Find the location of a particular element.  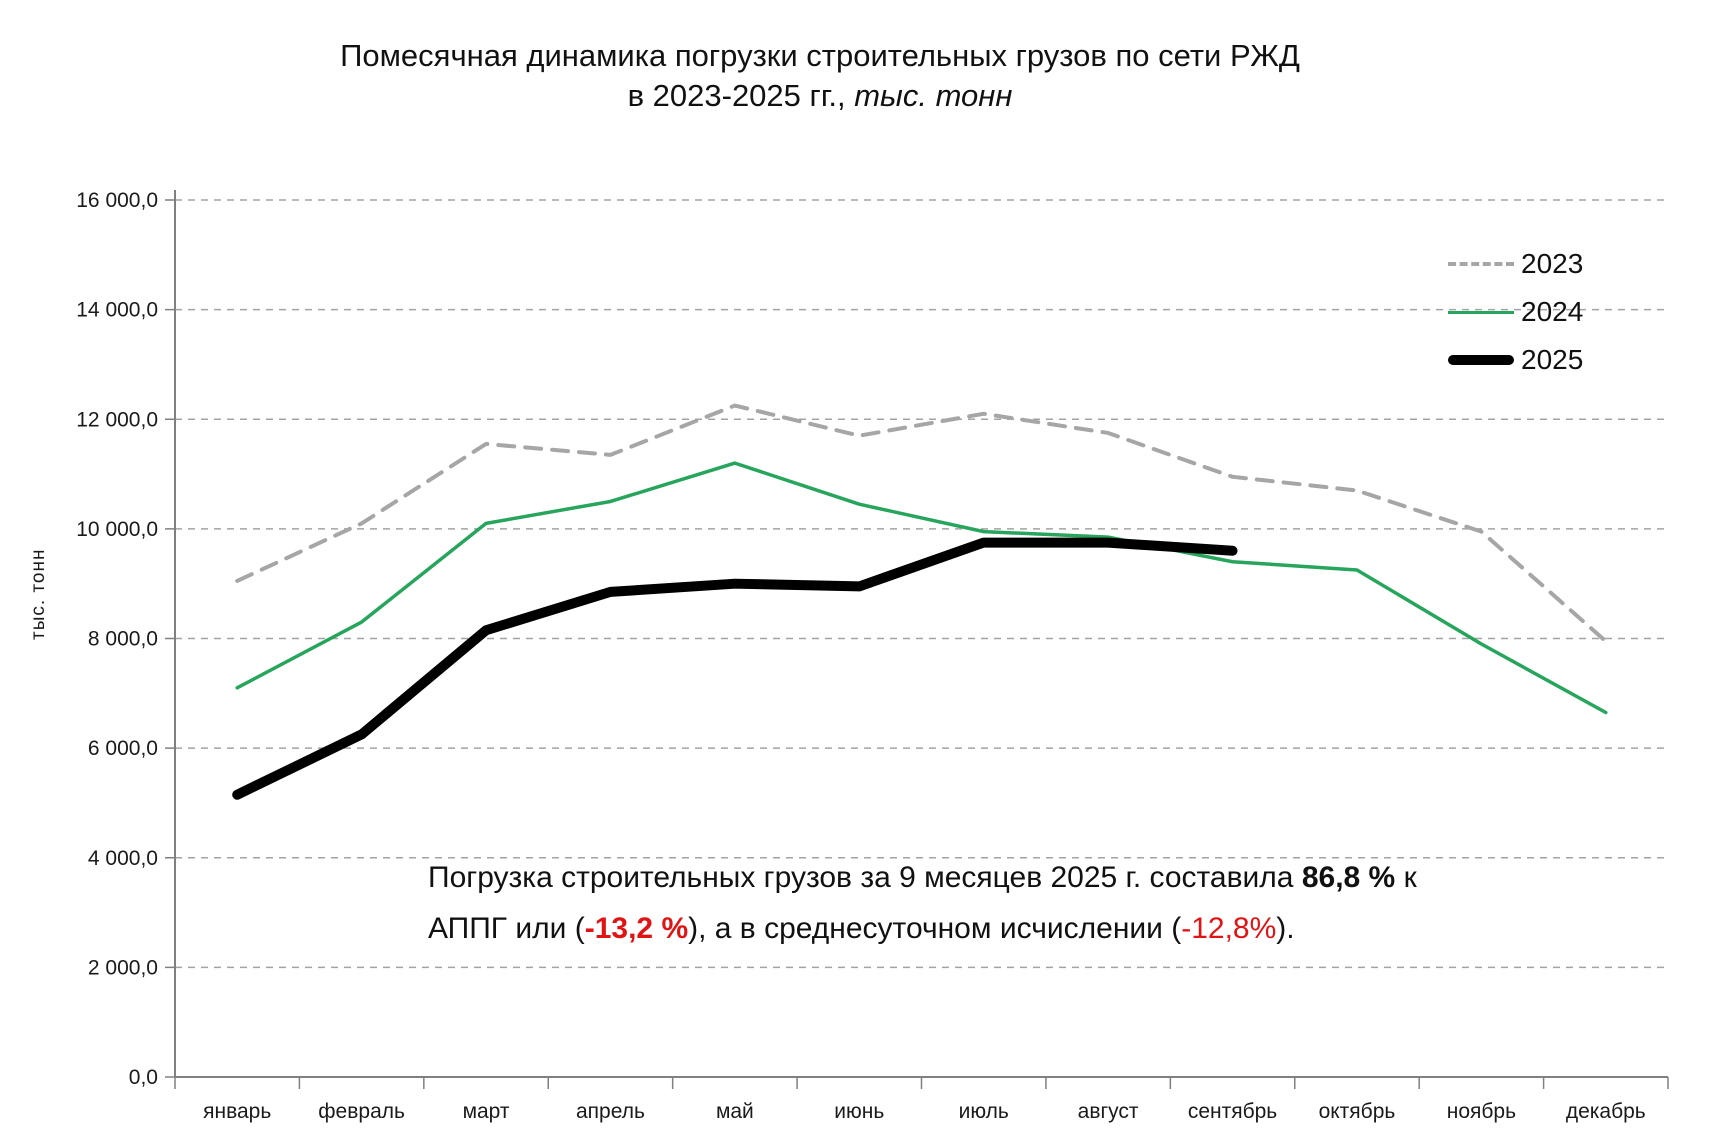

y-axis-label: 2 000,0 is located at coordinates (123, 967).